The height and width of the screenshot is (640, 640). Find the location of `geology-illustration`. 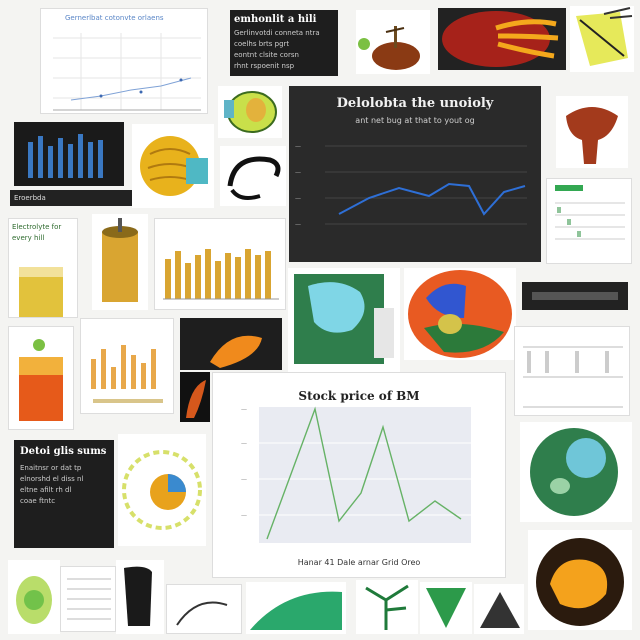

geology-illustration is located at coordinates (460, 314).